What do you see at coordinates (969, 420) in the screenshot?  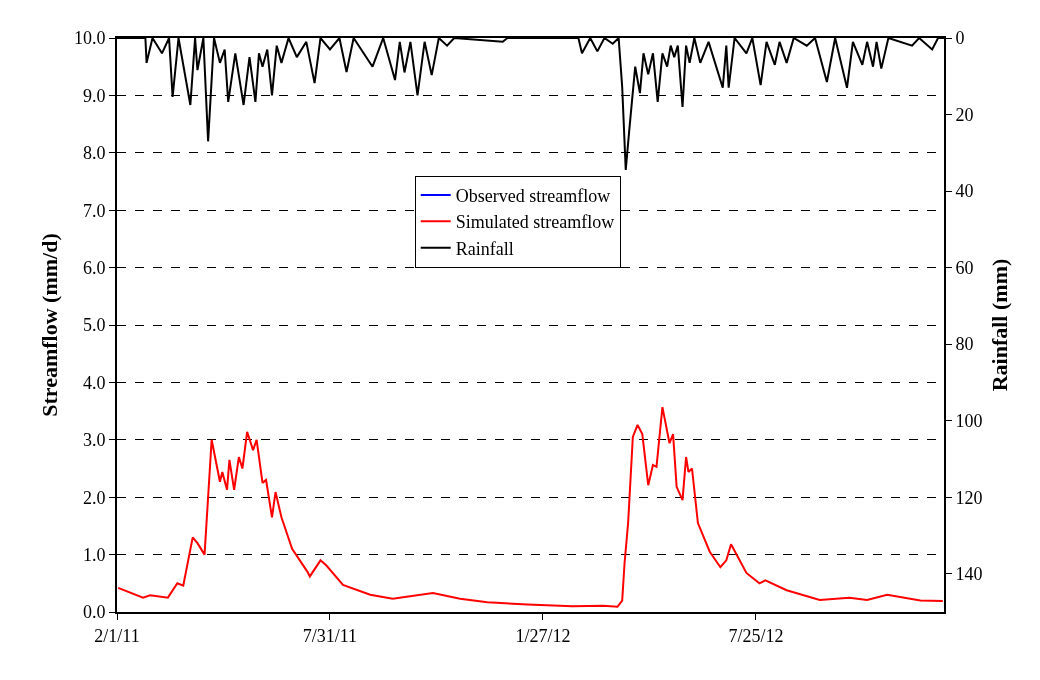 I see `y2-tick-label: 100` at bounding box center [969, 420].